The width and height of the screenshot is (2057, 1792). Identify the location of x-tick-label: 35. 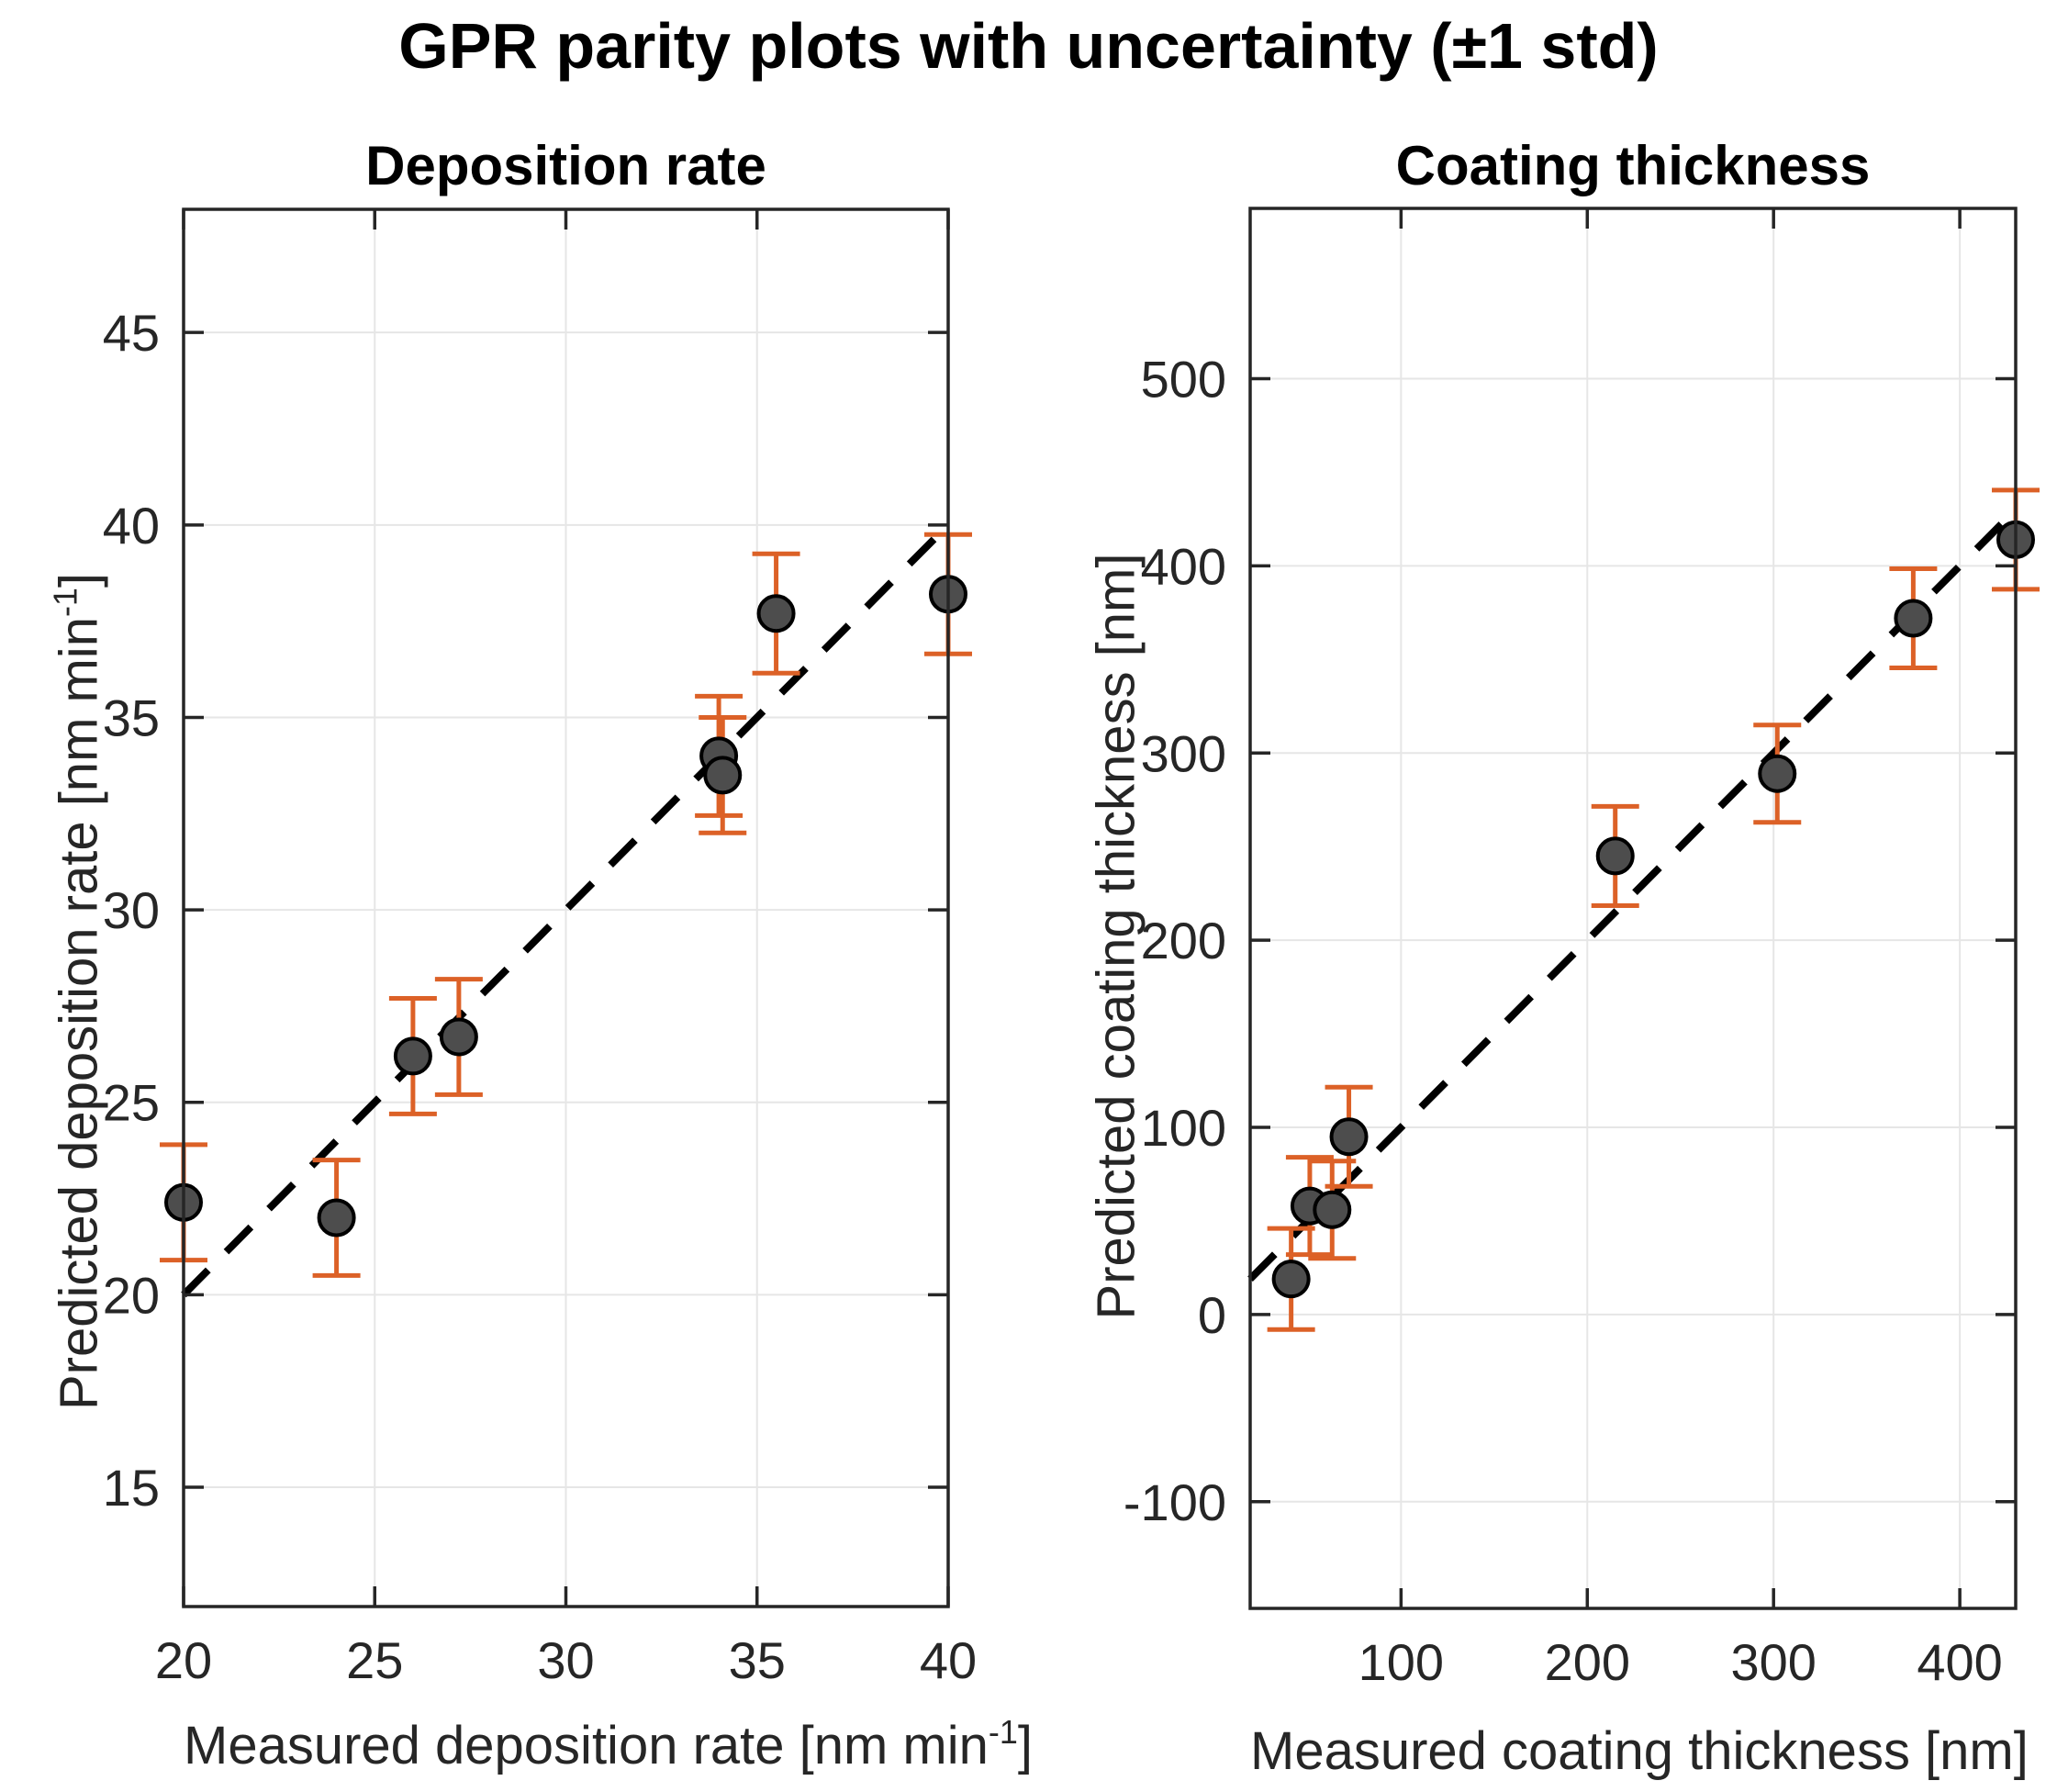
(757, 1660).